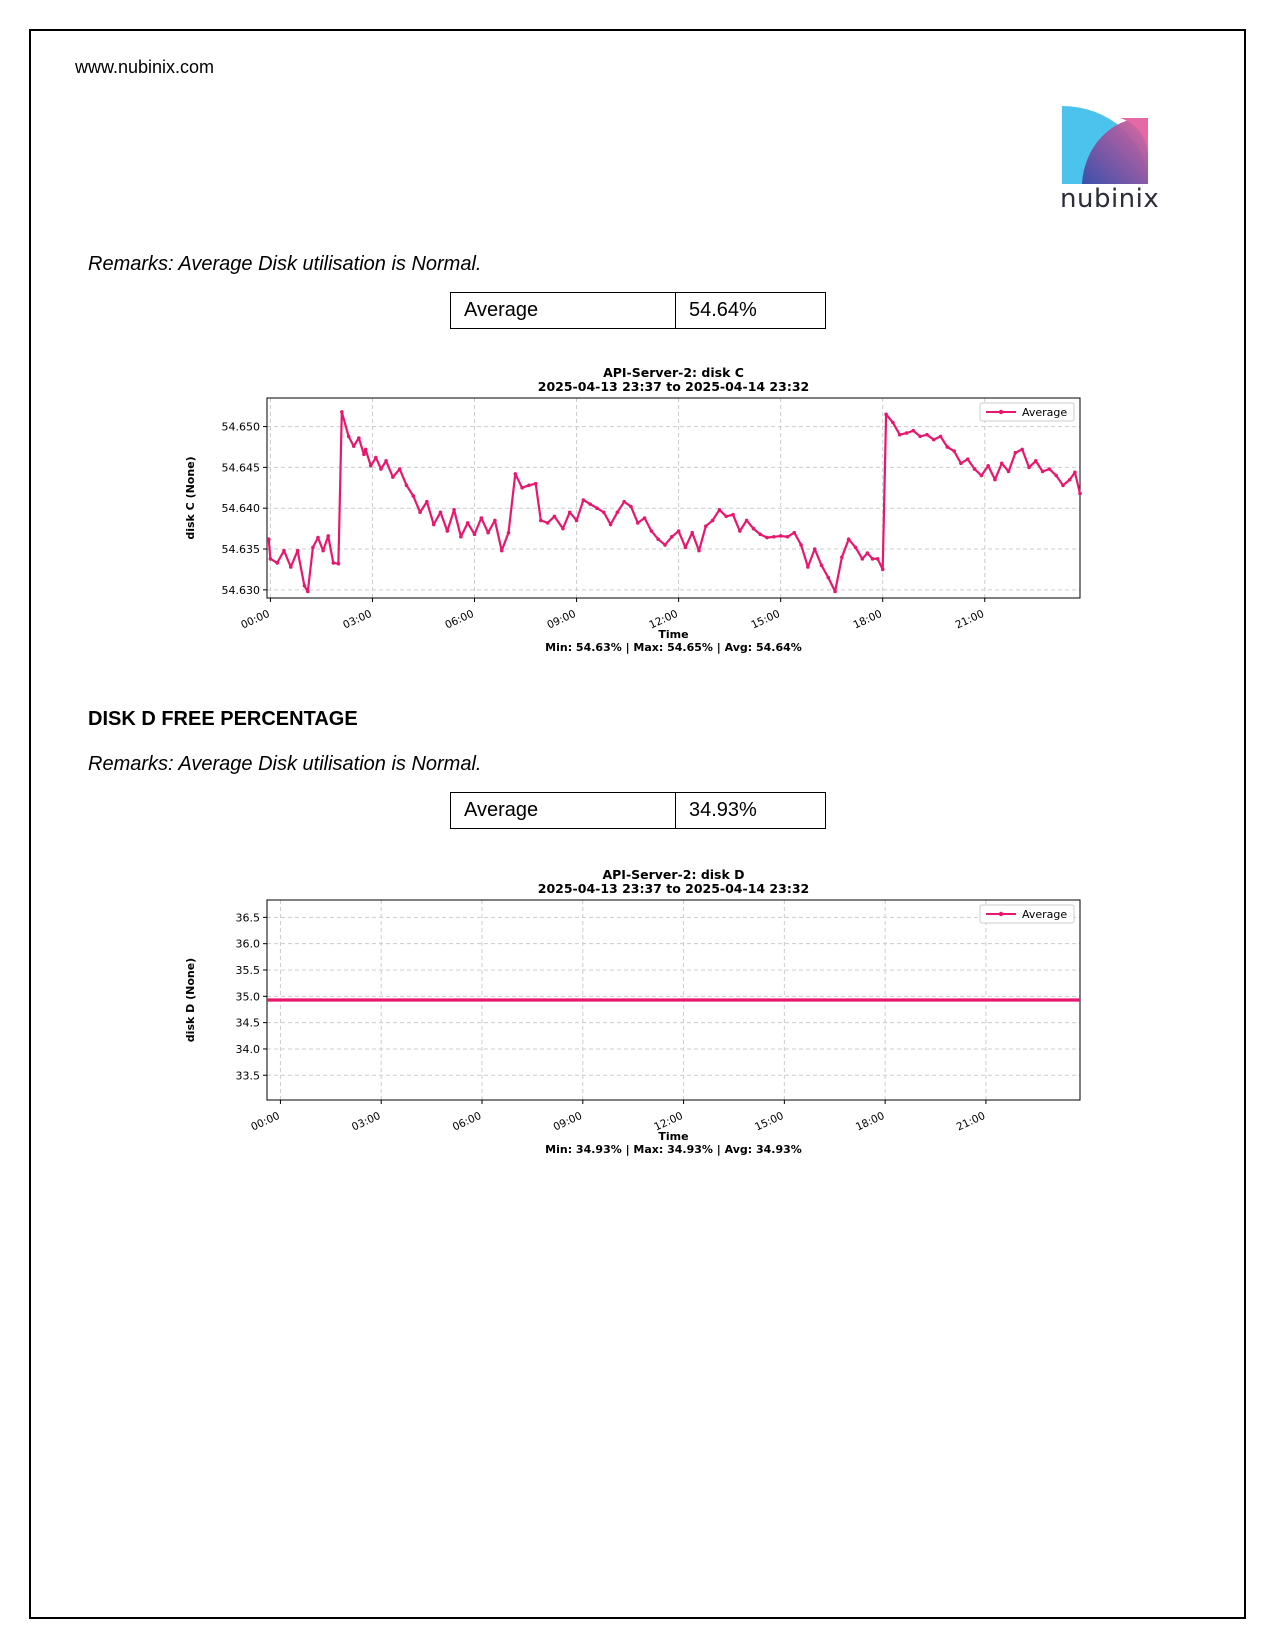 Image resolution: width=1275 pixels, height=1650 pixels. Describe the element at coordinates (241, 467) in the screenshot. I see `y-tick-label: 54.645` at that location.